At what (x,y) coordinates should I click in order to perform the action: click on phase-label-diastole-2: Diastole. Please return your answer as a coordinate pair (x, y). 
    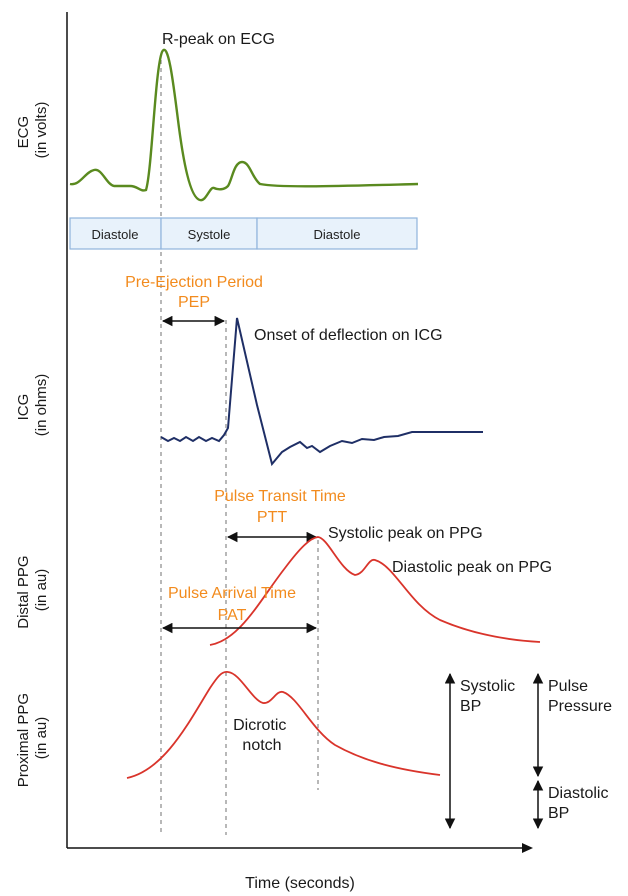
    Looking at the image, I should click on (337, 234).